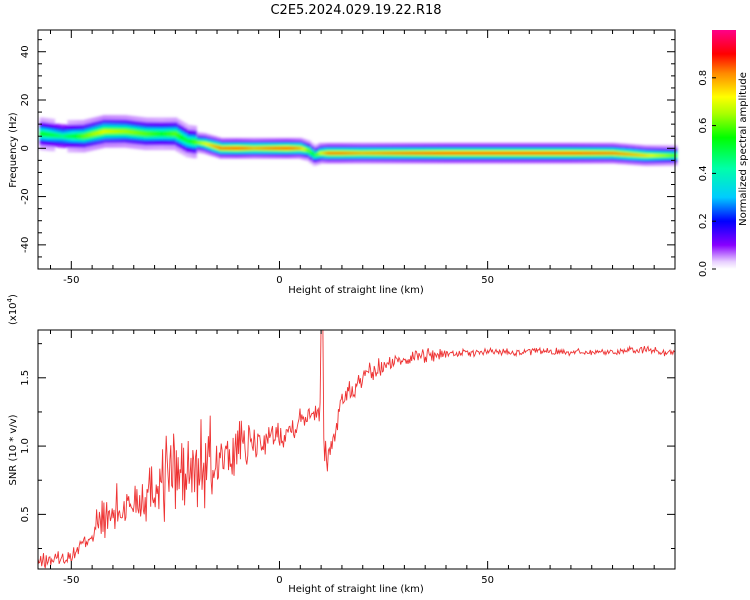  I want to click on y-tick-label: 0, so click(25, 148).